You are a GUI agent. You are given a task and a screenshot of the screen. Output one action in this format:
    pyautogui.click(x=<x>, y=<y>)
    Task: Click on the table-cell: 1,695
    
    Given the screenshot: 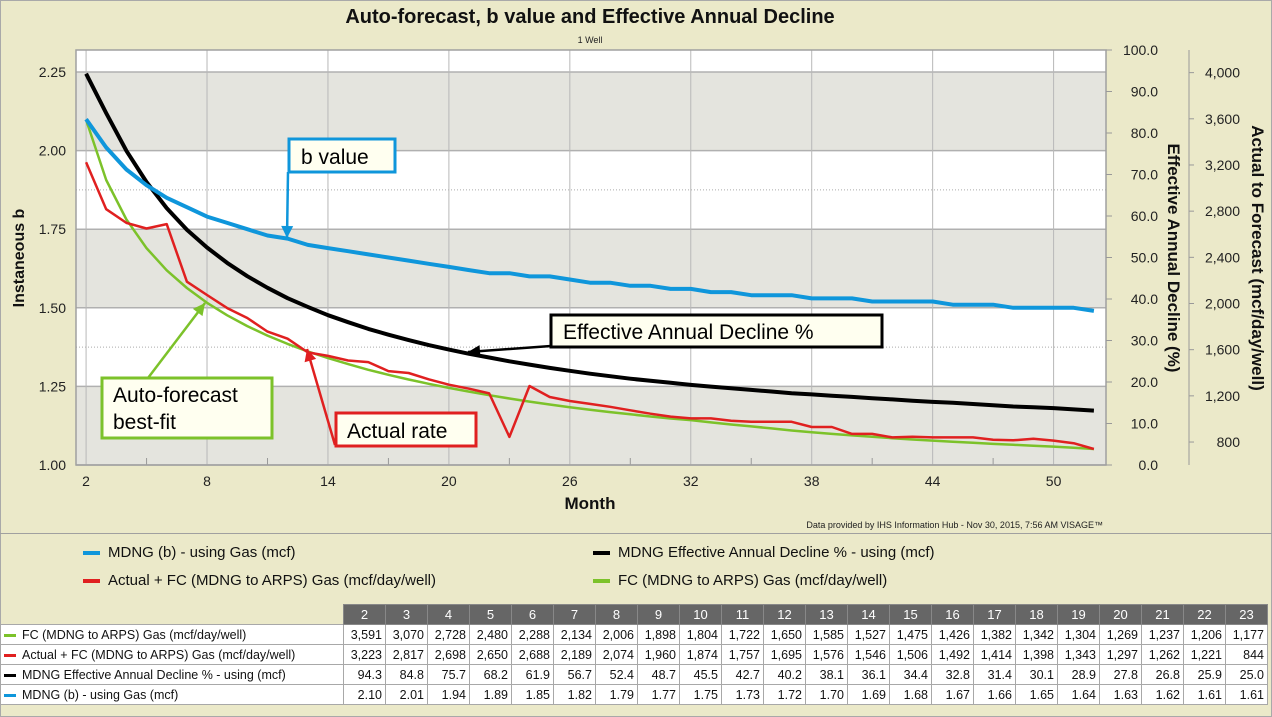 What is the action you would take?
    pyautogui.click(x=784, y=654)
    